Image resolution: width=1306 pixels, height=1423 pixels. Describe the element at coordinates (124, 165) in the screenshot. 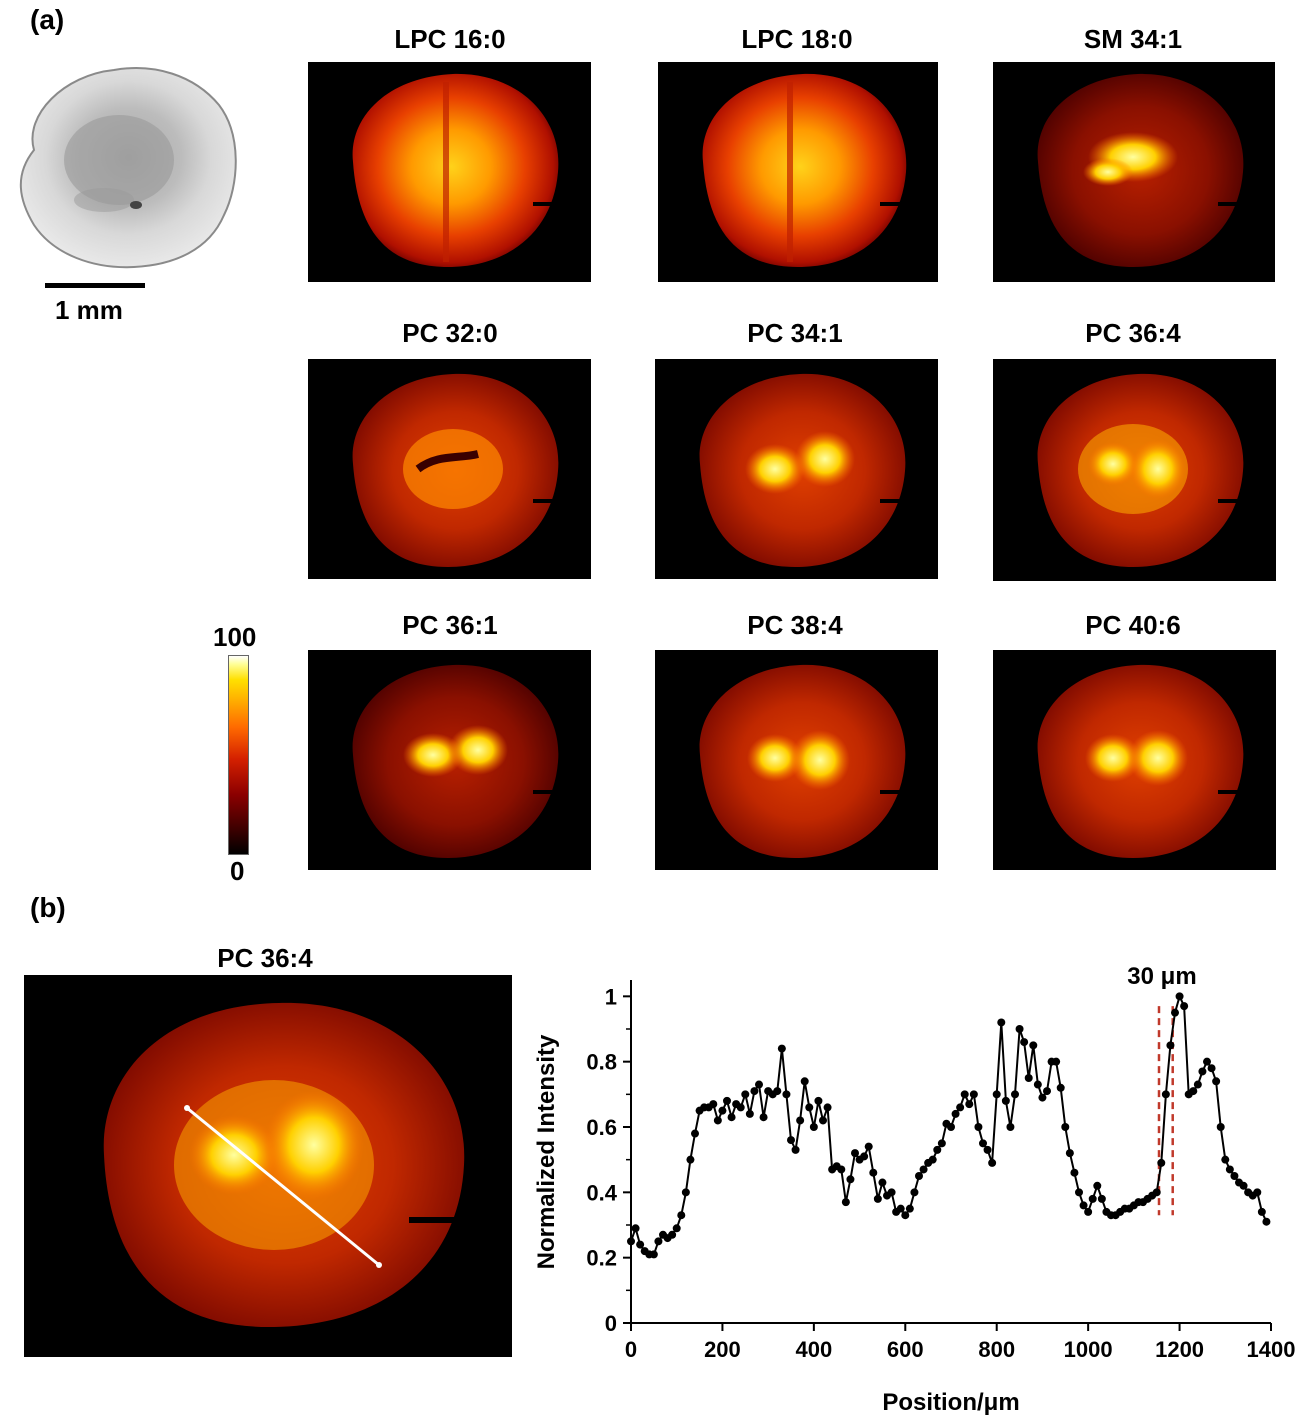

I see `optical-tissue-image` at that location.